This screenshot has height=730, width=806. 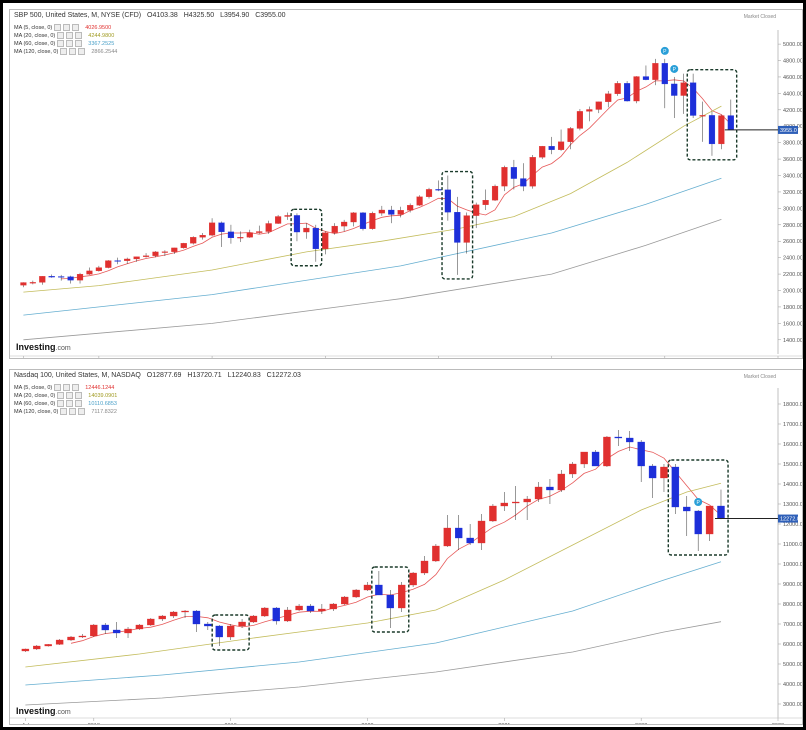 I want to click on time-tick-label: 2022, so click(x=641, y=723).